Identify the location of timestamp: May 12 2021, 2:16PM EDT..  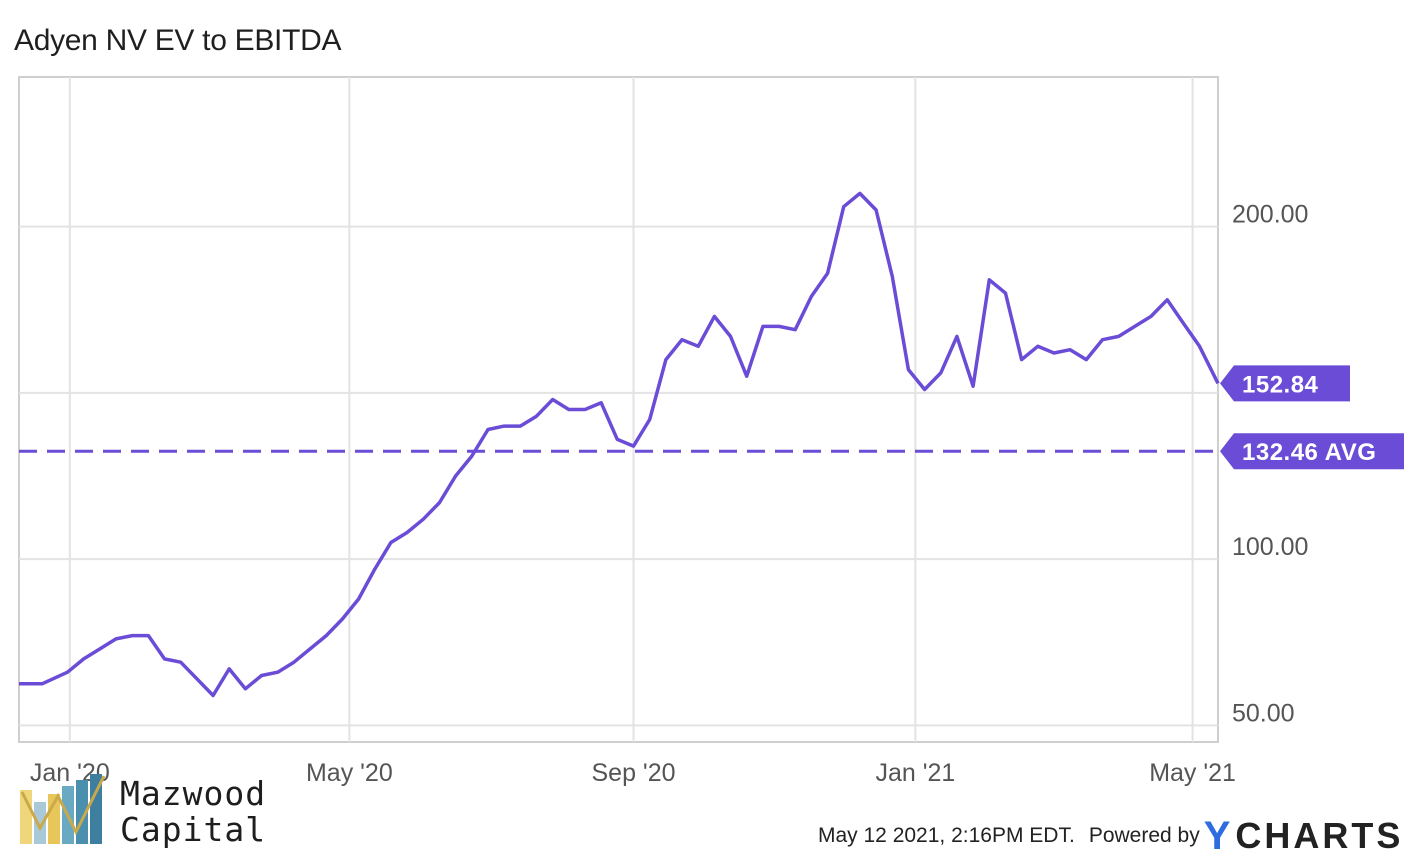
(946, 835).